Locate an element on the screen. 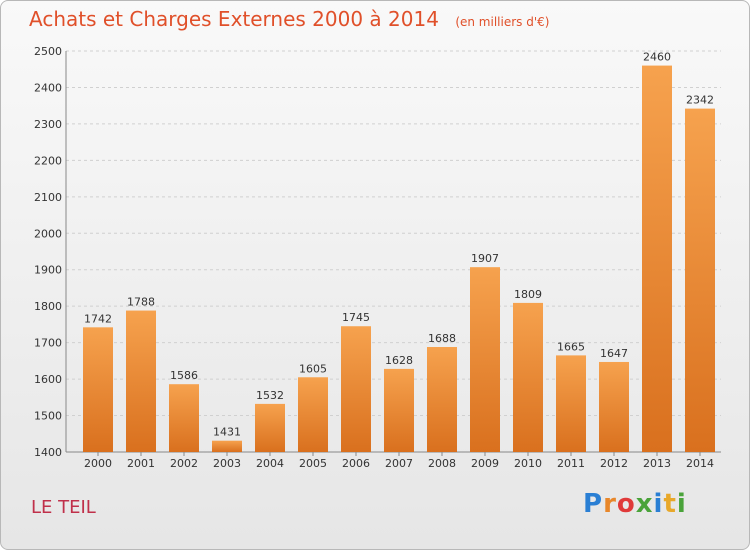  x-tick-label: 2006 is located at coordinates (356, 463).